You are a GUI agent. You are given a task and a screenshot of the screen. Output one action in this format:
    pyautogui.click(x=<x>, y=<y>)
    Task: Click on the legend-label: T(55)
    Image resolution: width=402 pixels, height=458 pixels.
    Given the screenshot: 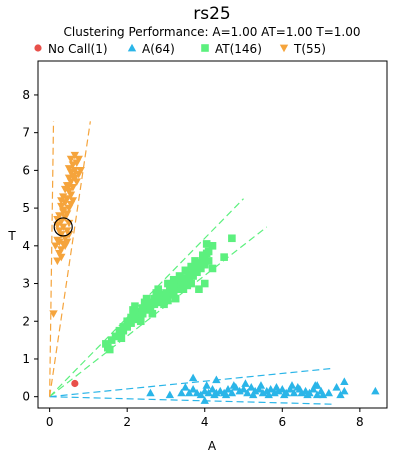 What is the action you would take?
    pyautogui.click(x=309, y=49)
    